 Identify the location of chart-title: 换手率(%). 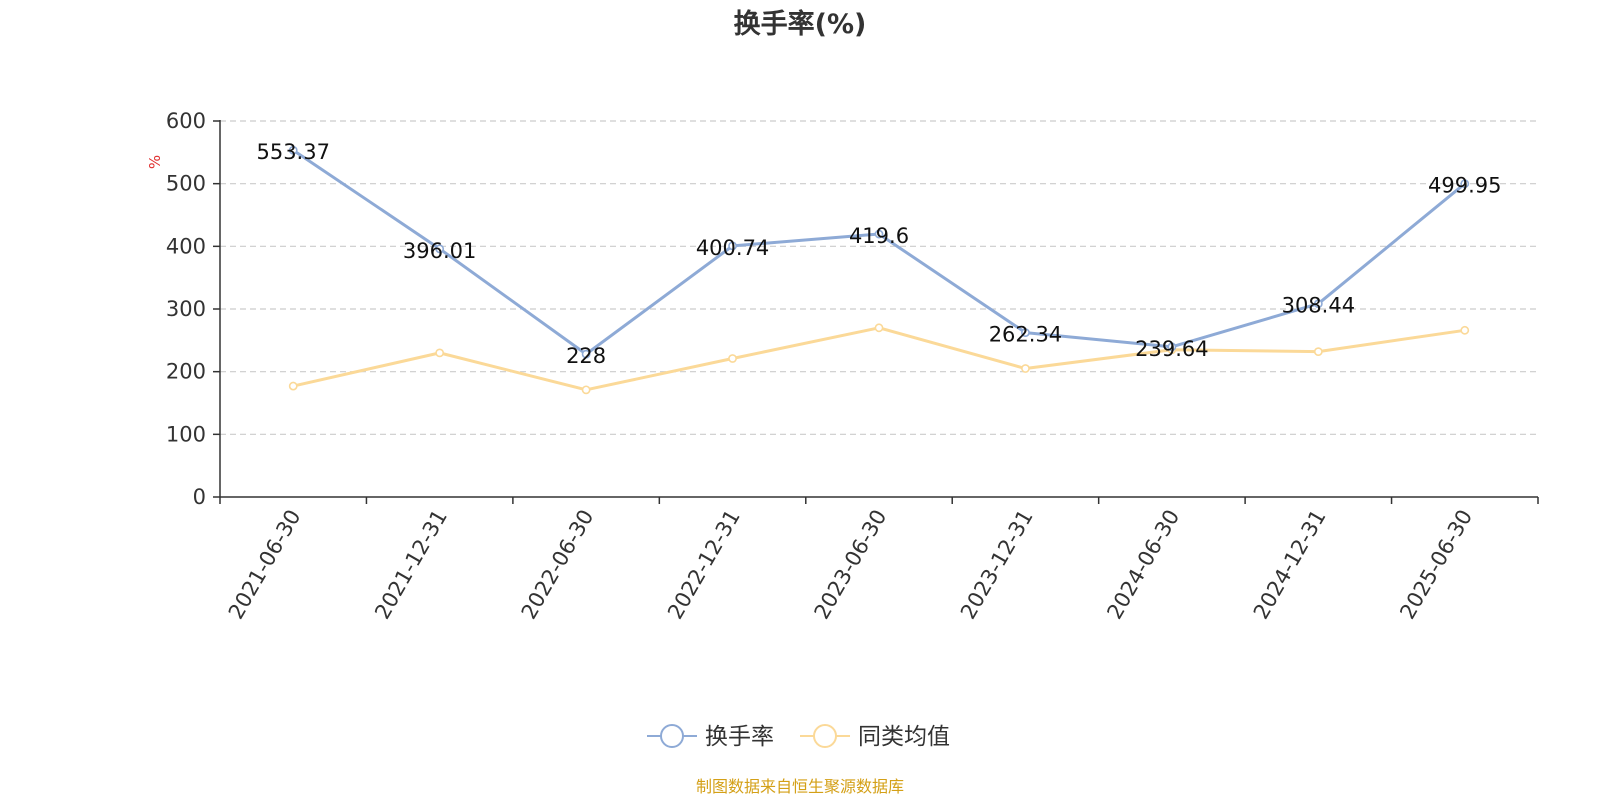
(800, 24).